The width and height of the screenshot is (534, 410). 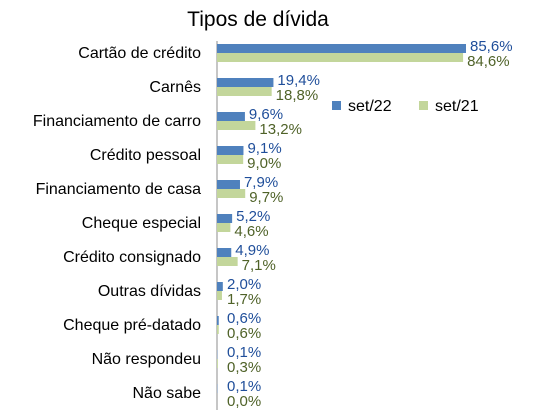 What do you see at coordinates (145, 155) in the screenshot?
I see `category-label: Crédito pessoal` at bounding box center [145, 155].